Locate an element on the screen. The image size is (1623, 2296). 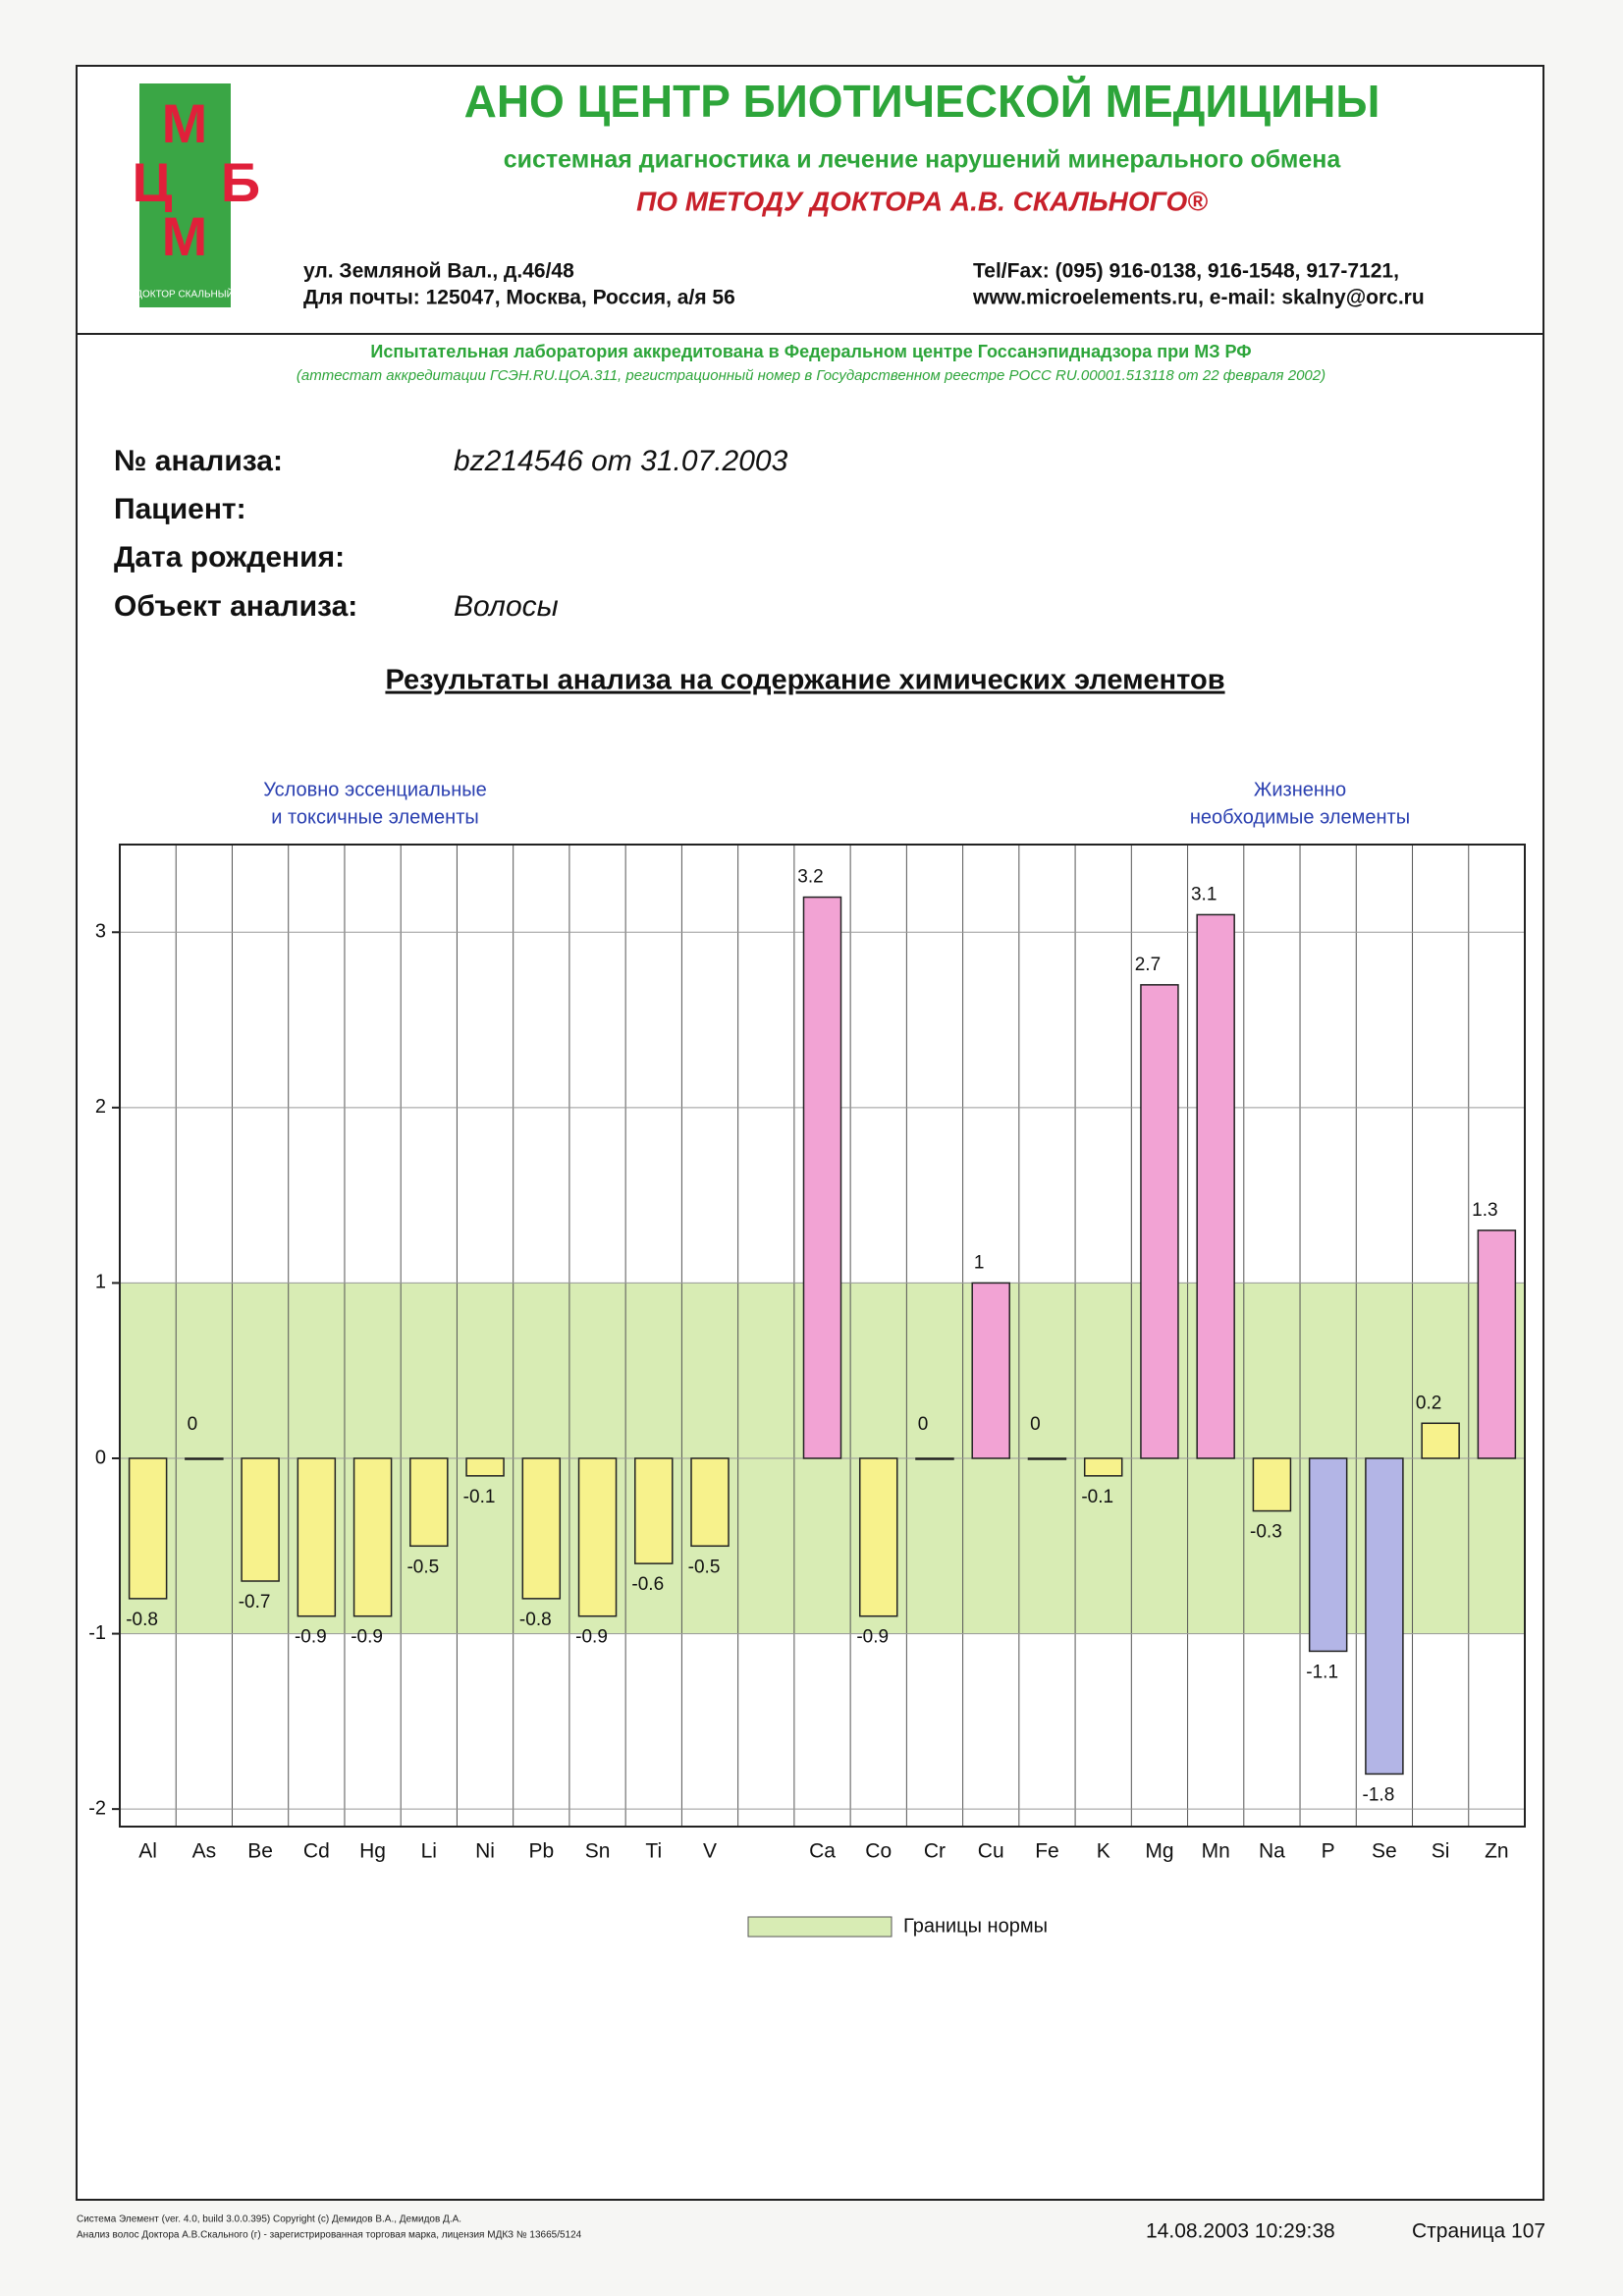
x-tick-label: Sn is located at coordinates (598, 1851).